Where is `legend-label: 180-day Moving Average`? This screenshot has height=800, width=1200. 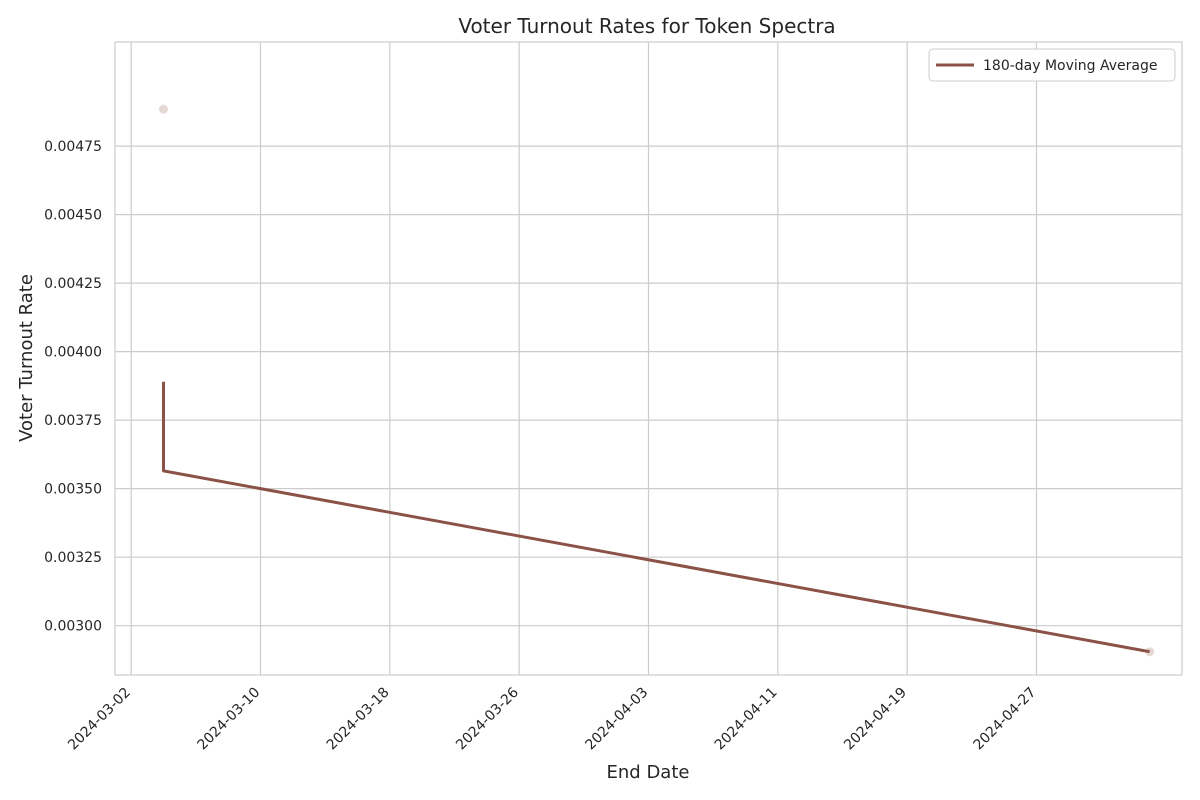
legend-label: 180-day Moving Average is located at coordinates (1070, 66).